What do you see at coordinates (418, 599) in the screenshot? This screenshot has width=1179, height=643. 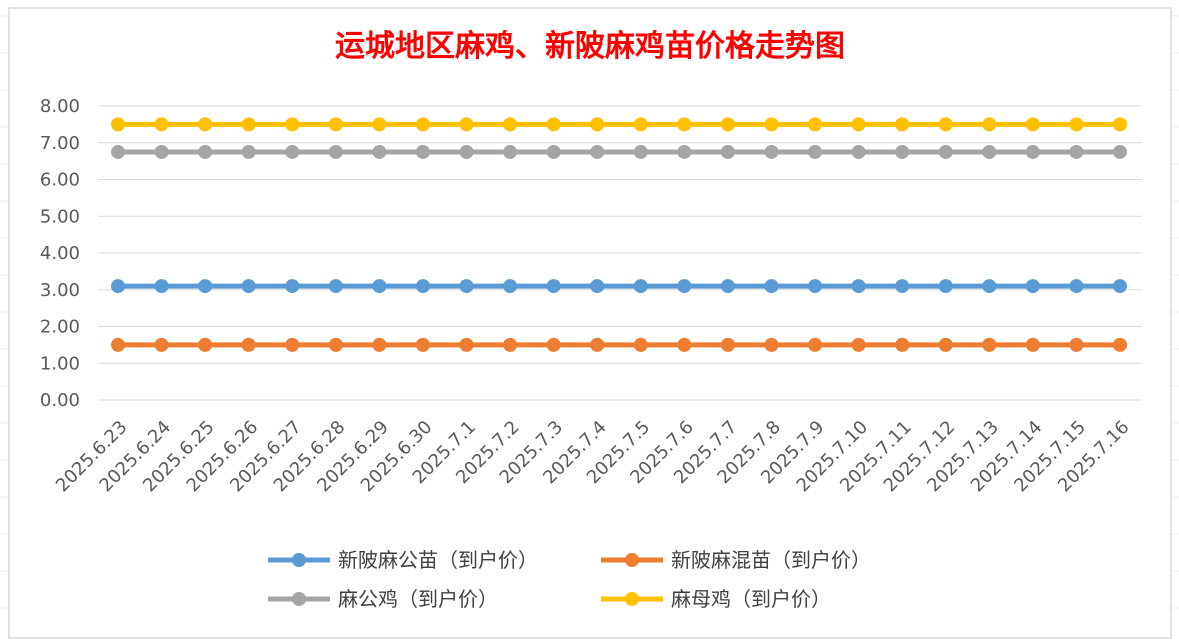 I see `legend-label: 麻公鸡（到户价）` at bounding box center [418, 599].